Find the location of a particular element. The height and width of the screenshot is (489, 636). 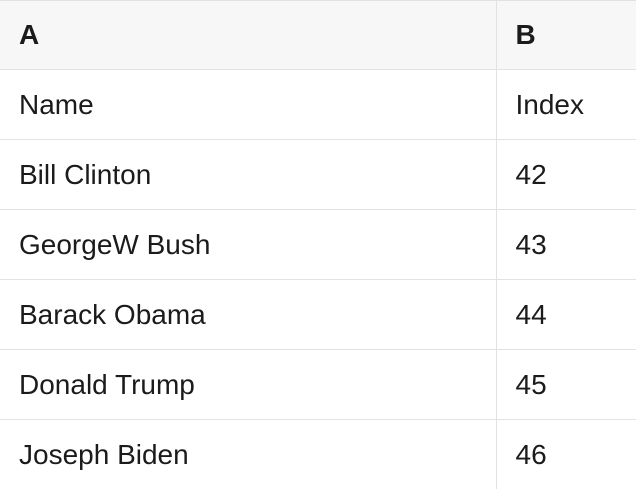

cell-name: Donald Trump is located at coordinates (248, 384).